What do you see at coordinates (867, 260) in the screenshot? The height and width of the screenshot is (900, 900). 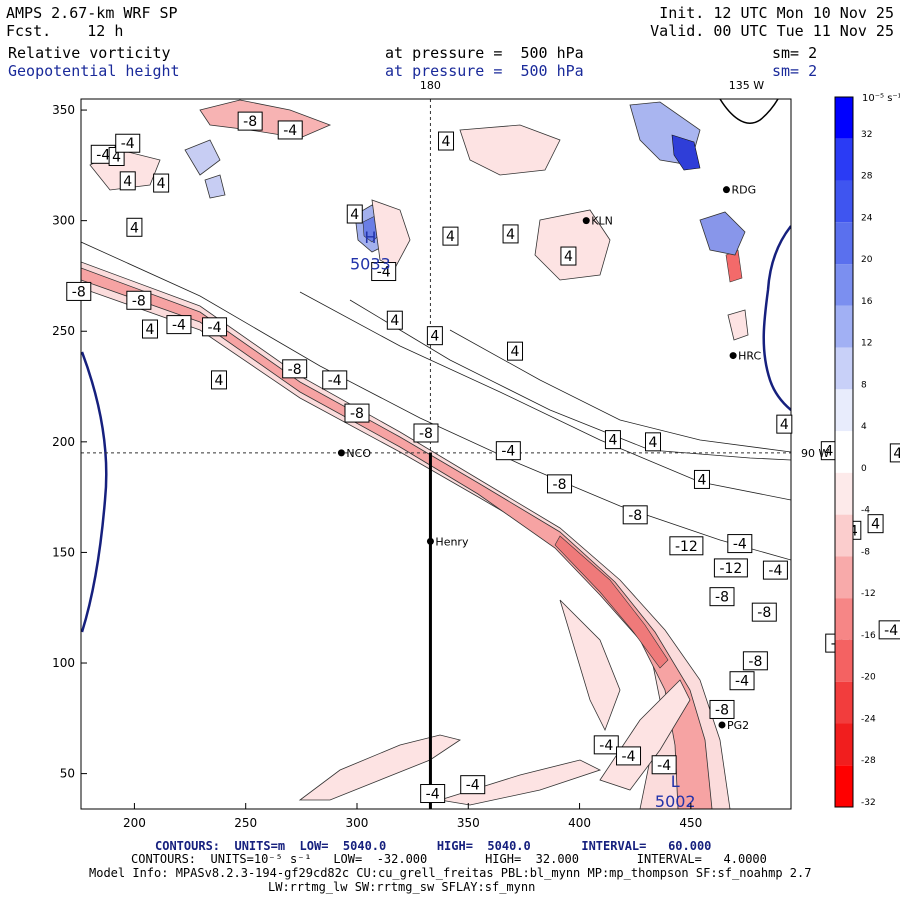 I see `colorbar-label: 20` at bounding box center [867, 260].